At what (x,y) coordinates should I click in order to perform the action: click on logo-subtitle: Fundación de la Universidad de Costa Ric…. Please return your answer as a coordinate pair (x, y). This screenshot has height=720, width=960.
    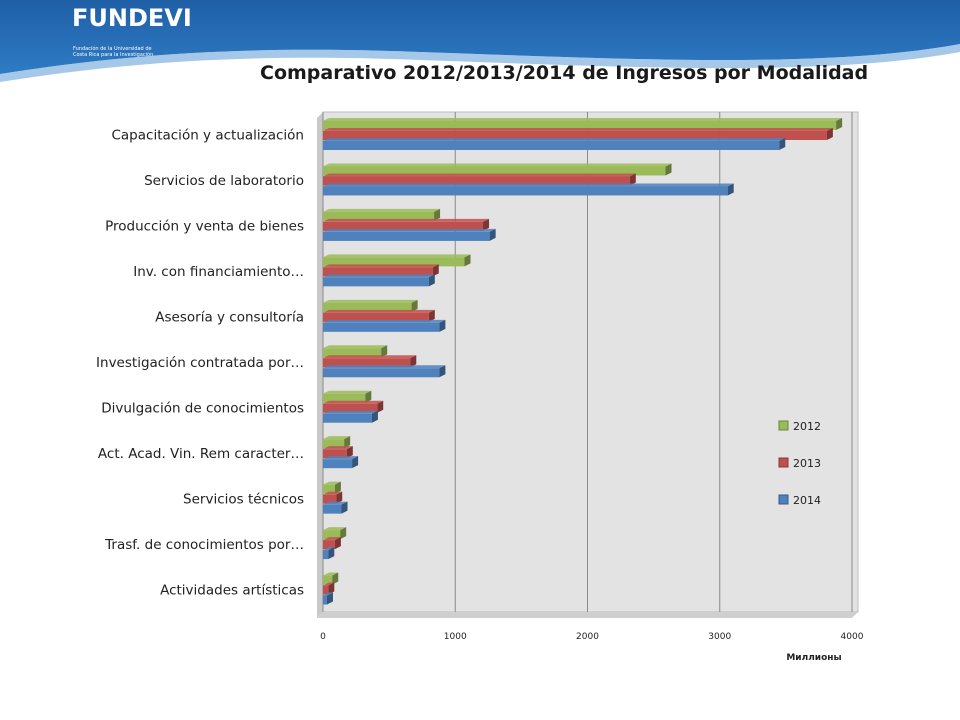
    Looking at the image, I should click on (113, 52).